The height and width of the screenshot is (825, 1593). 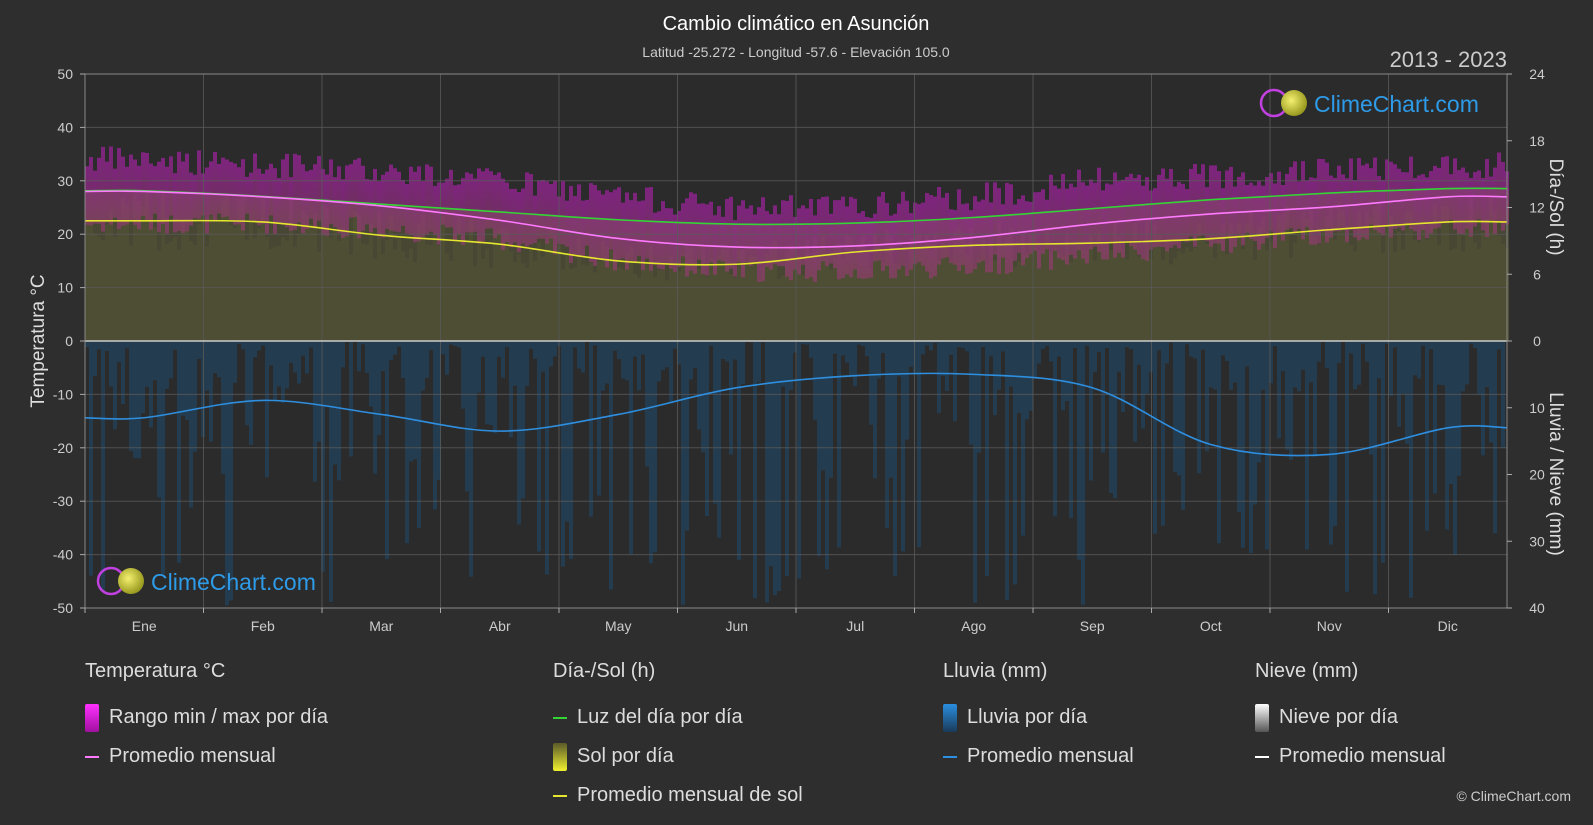 I want to click on y-right-top-label: Día-/Sol (h), so click(x=1555, y=206).